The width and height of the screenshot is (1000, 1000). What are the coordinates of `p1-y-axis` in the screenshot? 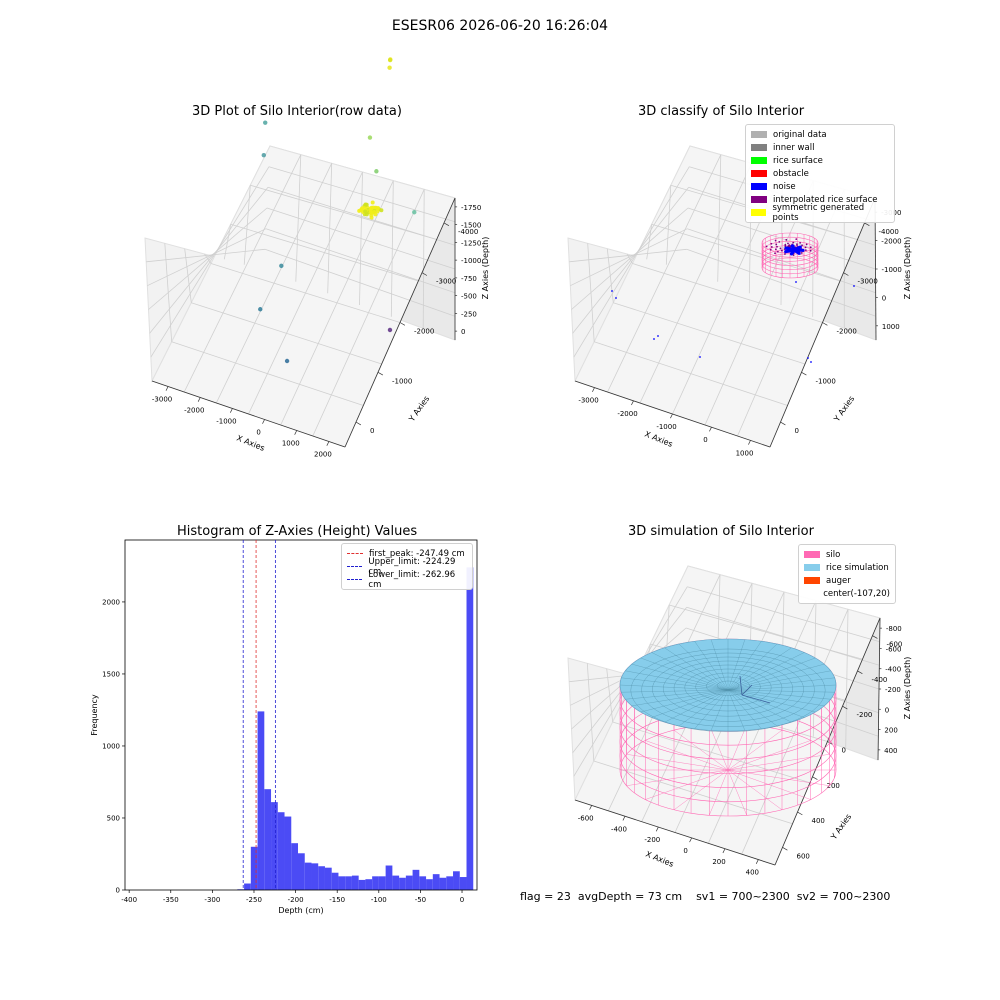 It's located at (400, 322).